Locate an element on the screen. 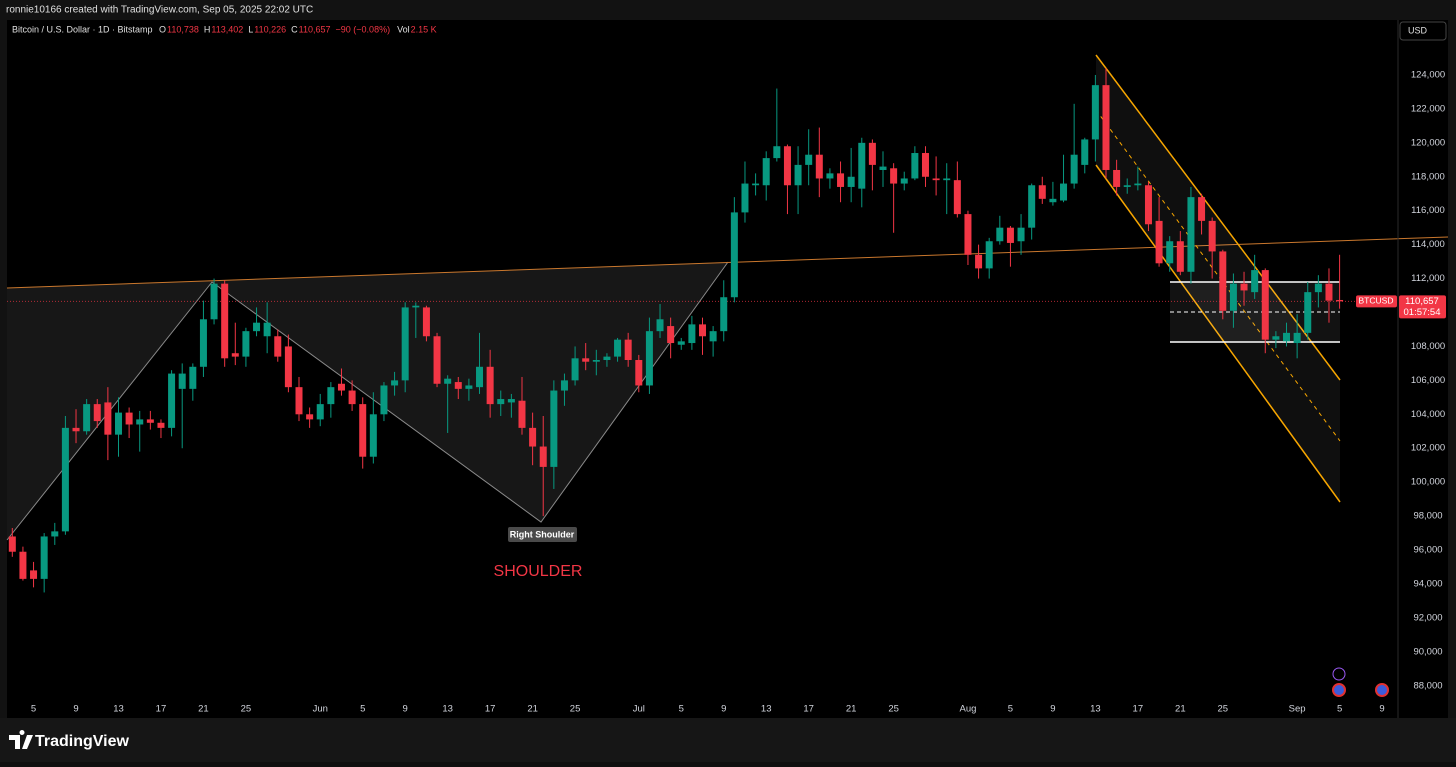 The height and width of the screenshot is (767, 1456). y-tick-label: 92,000 is located at coordinates (1427, 617).